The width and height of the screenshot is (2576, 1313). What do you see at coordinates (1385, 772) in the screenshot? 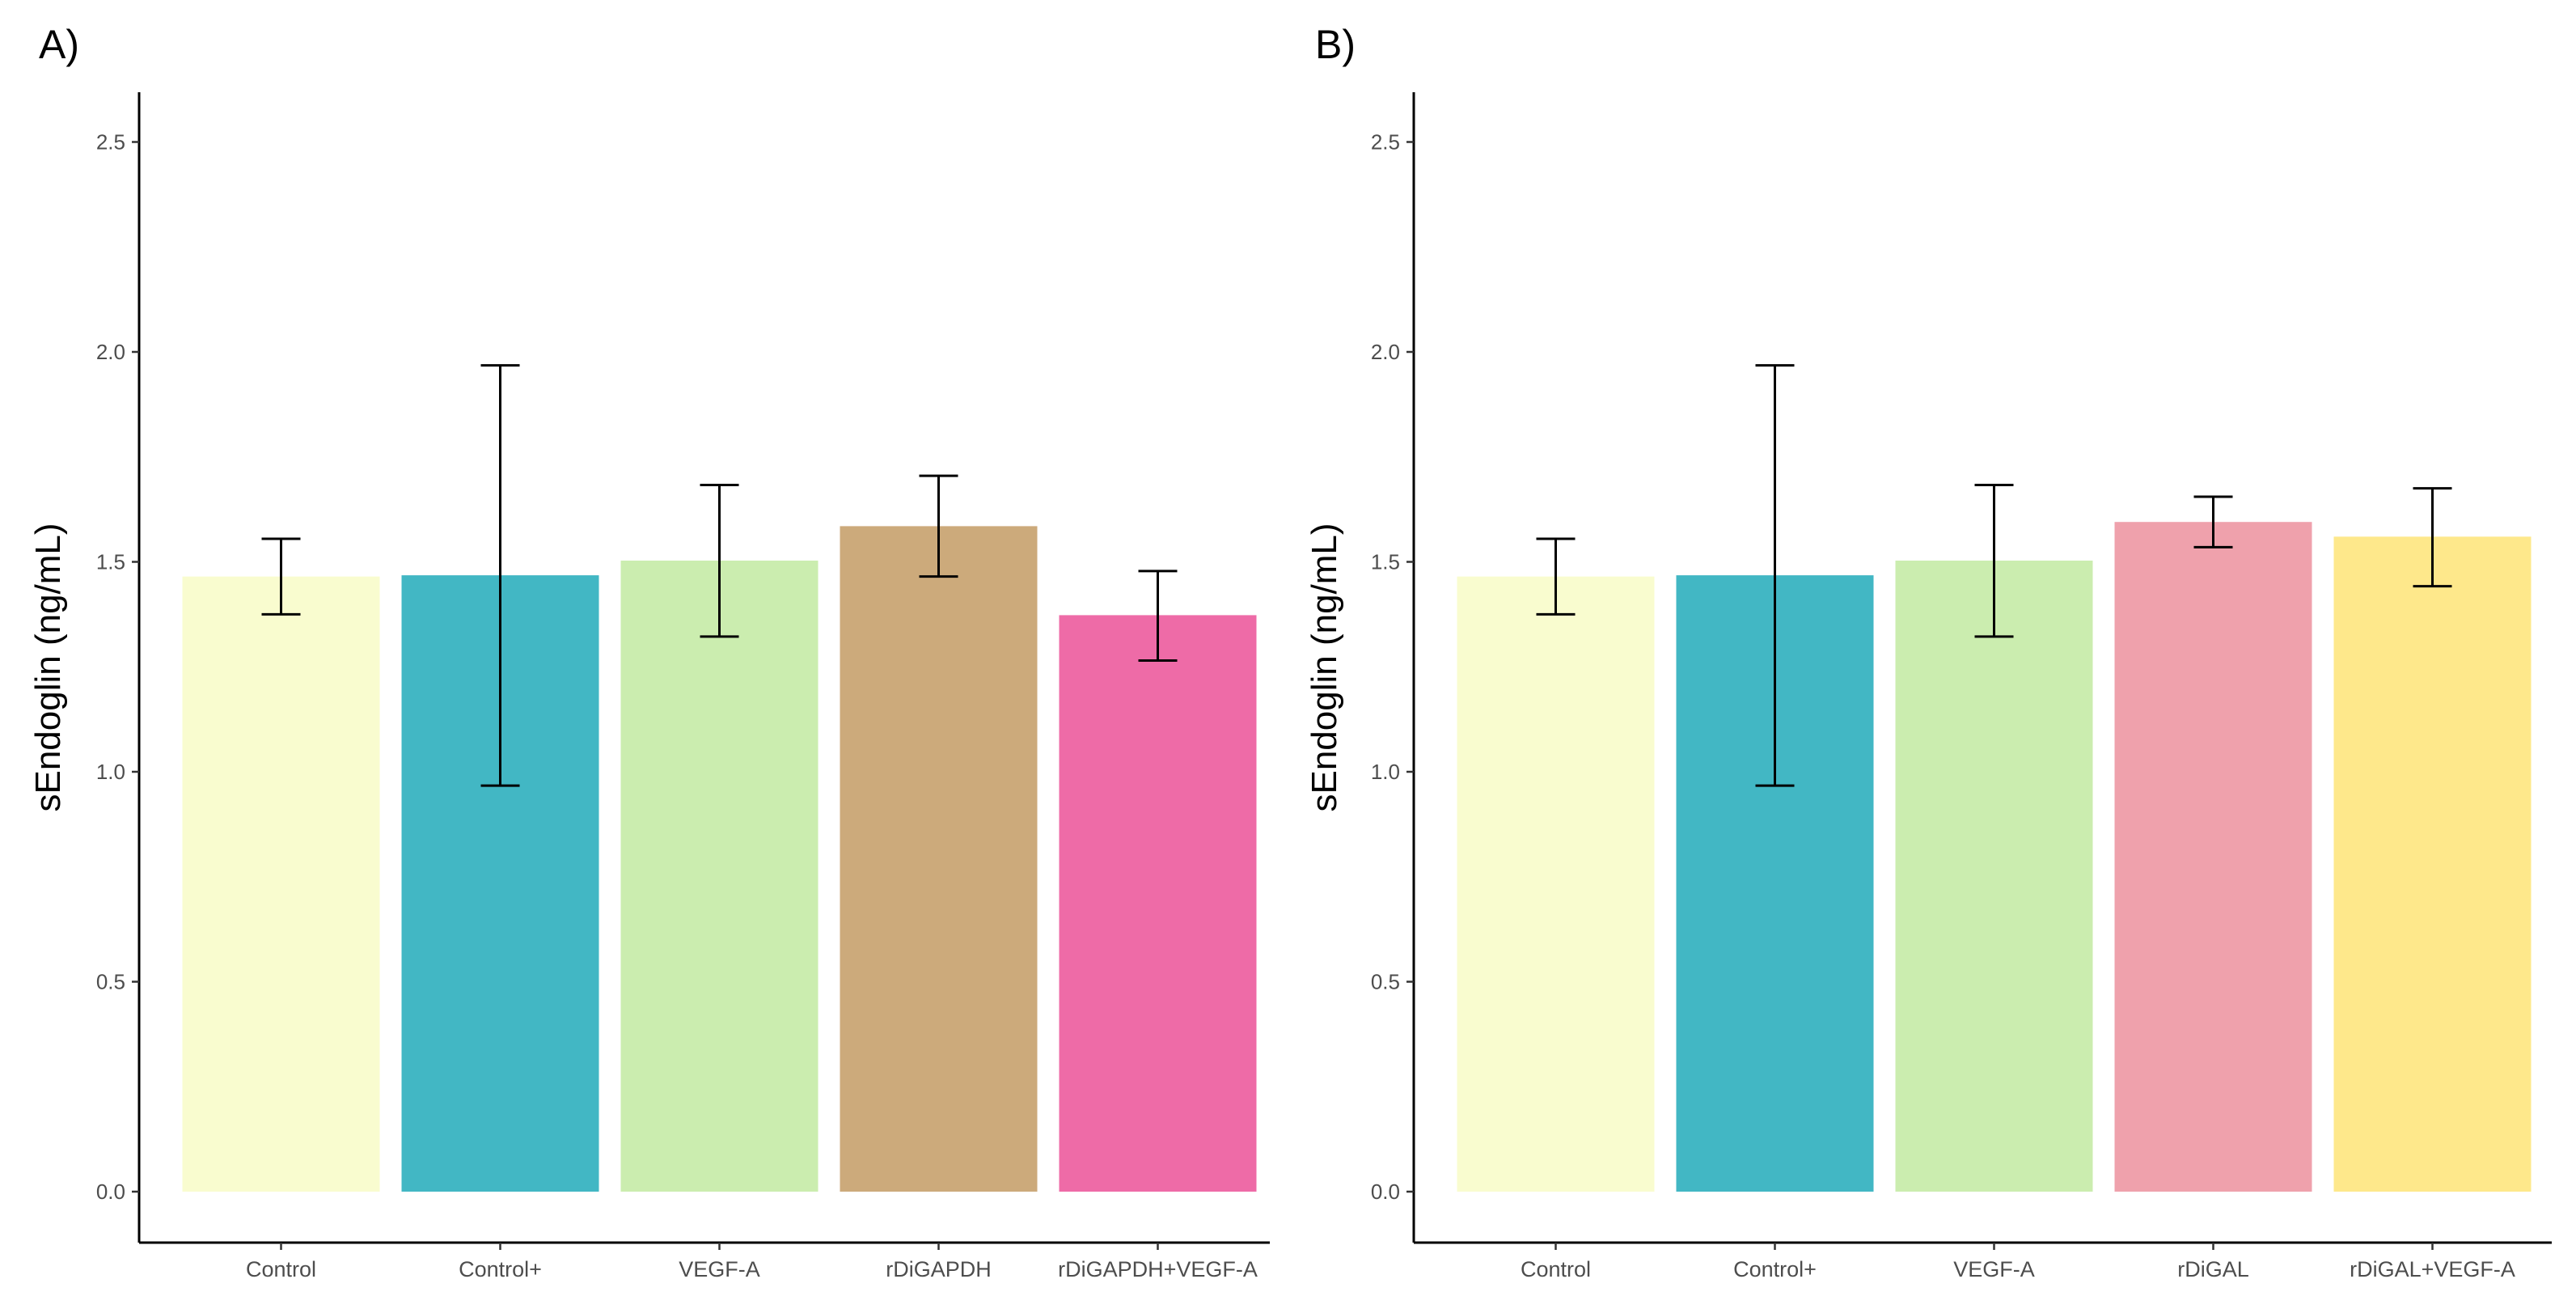
I see `panel-b-y-tick-label-2: 1.0` at bounding box center [1385, 772].